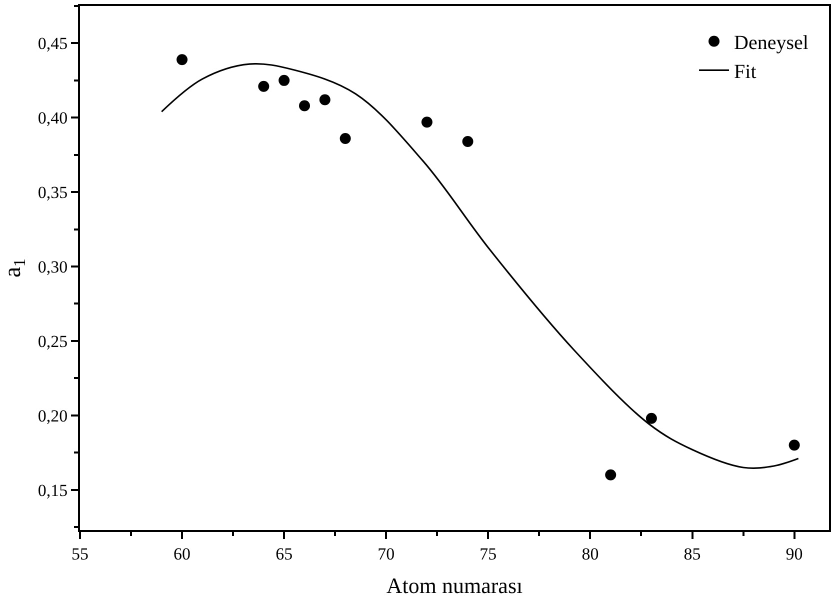 This screenshot has height=605, width=835. Describe the element at coordinates (53, 266) in the screenshot. I see `y-tick-label: 0,30` at that location.